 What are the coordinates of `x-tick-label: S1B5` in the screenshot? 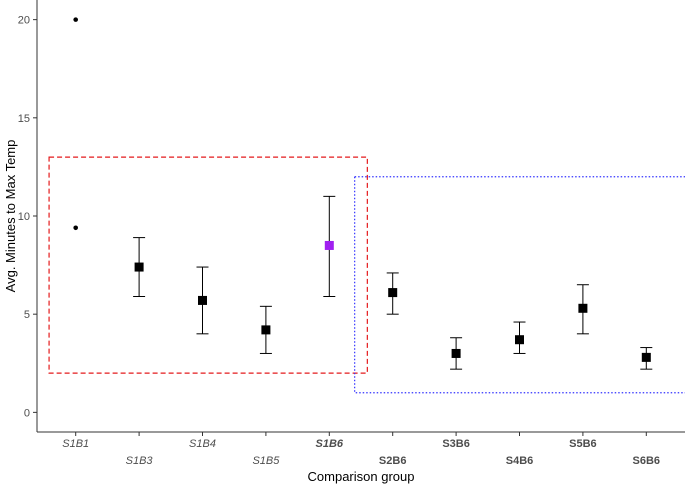 It's located at (266, 461).